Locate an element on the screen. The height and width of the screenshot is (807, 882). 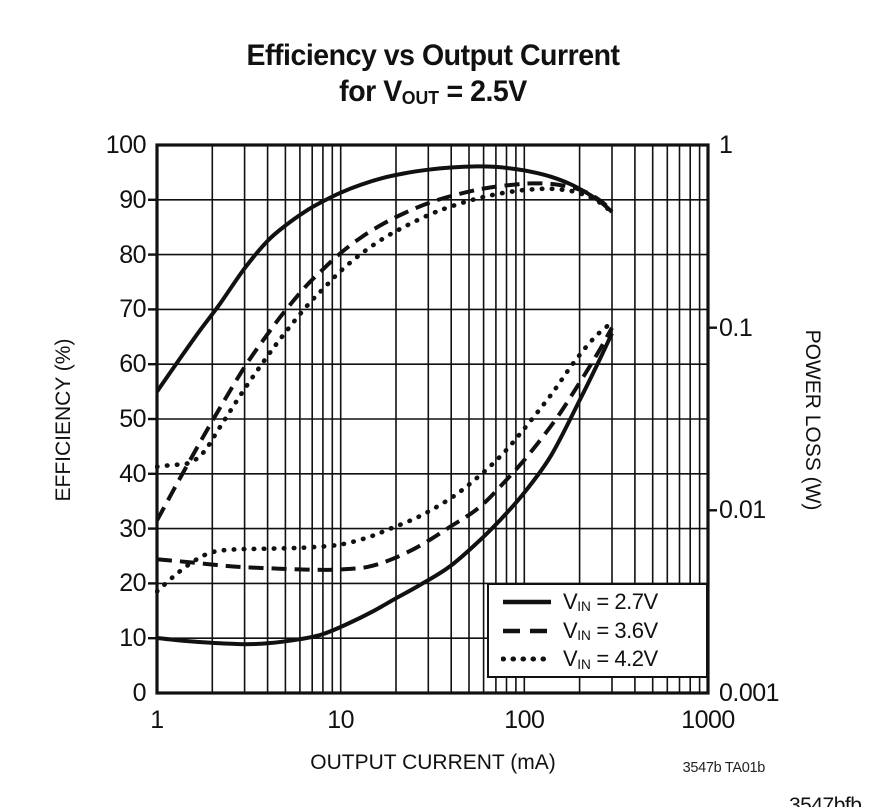
x-axis-tick-label: 100 is located at coordinates (524, 720).